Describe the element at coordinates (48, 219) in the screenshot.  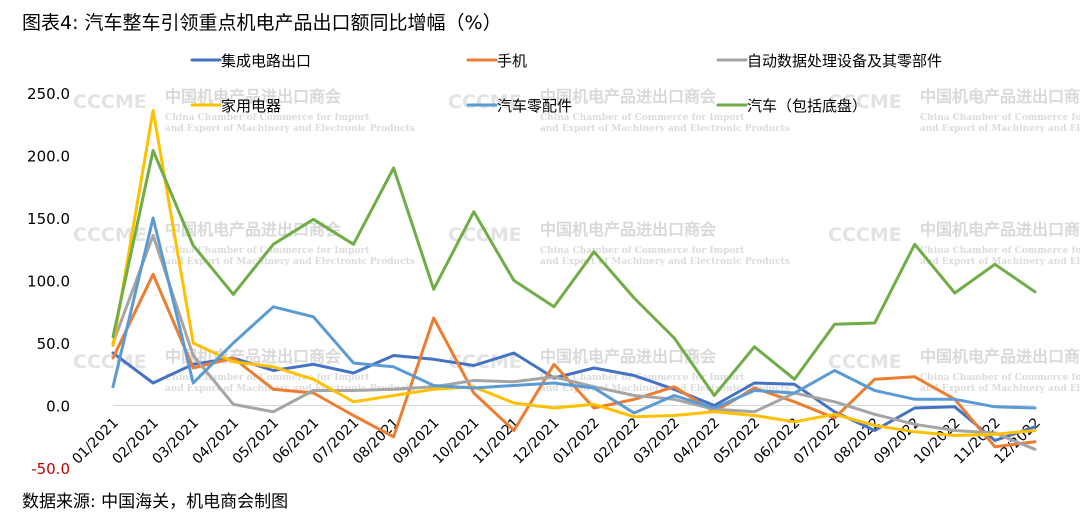
I see `y-tick-label: 150.0` at that location.